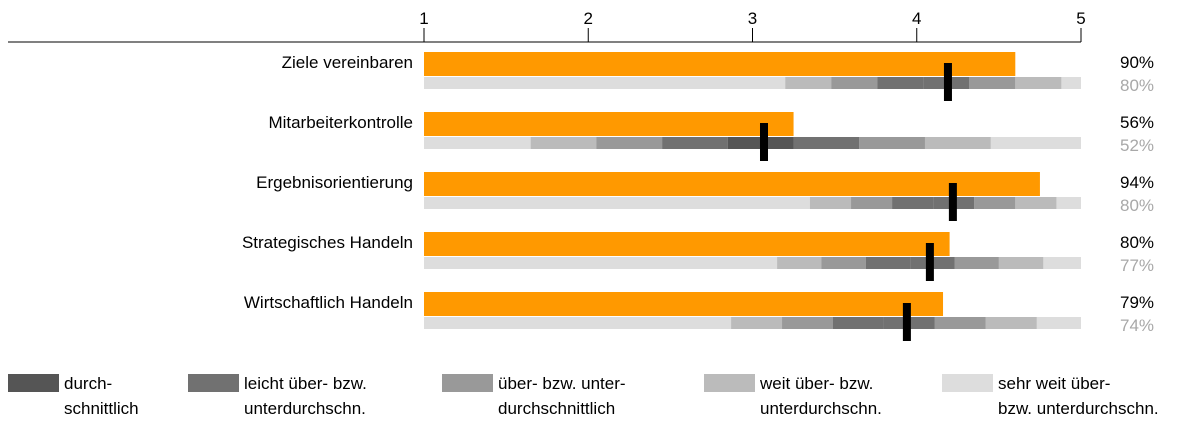 Image resolution: width=1202 pixels, height=421 pixels. I want to click on legend-label: durch-, so click(88, 383).